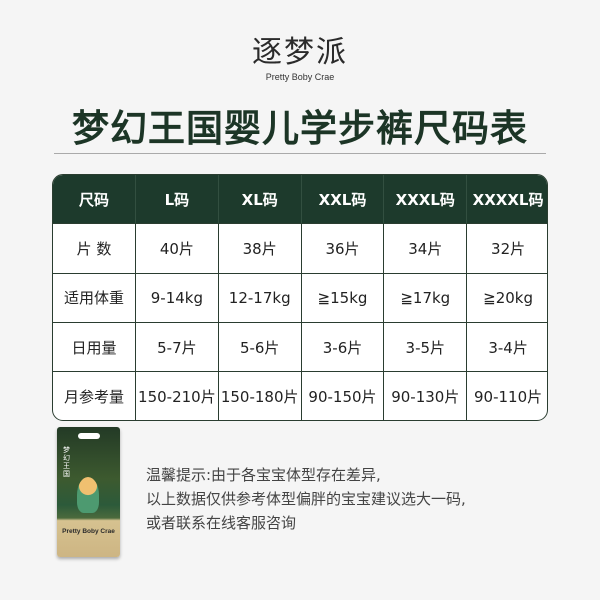  I want to click on table-cell: 90-150片, so click(342, 396).